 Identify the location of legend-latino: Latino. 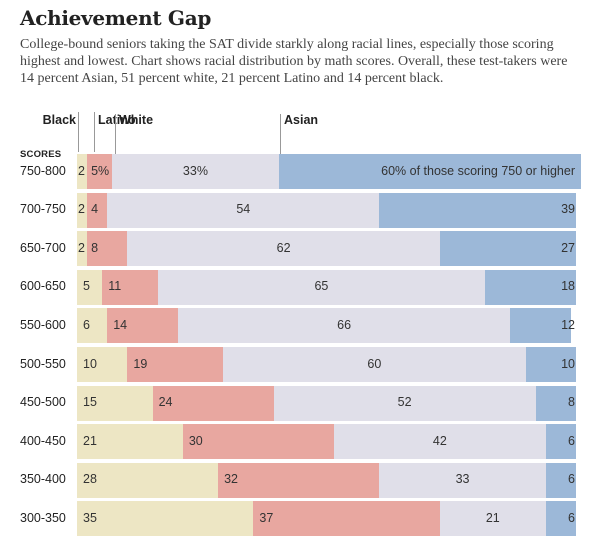
(117, 120).